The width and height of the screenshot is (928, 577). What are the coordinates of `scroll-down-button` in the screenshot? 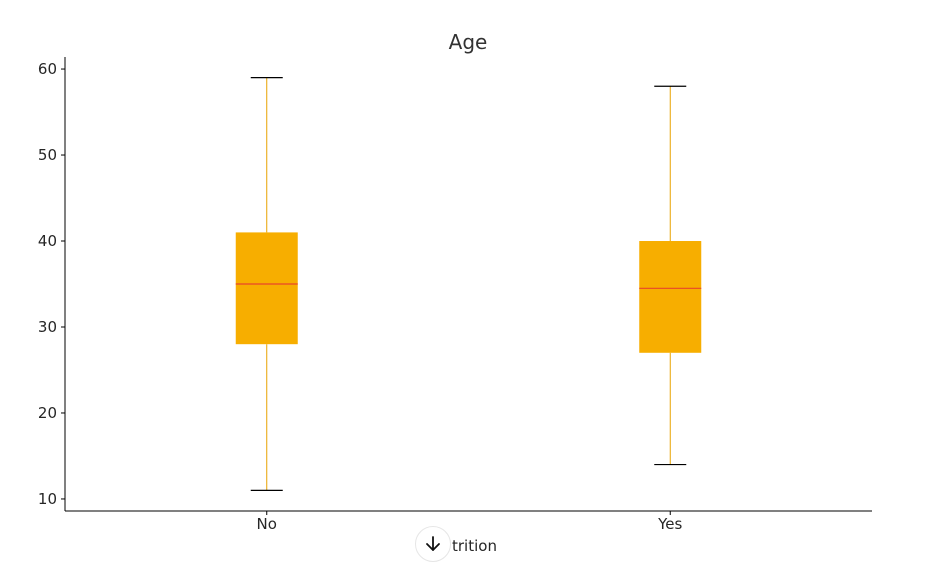 It's located at (433, 544).